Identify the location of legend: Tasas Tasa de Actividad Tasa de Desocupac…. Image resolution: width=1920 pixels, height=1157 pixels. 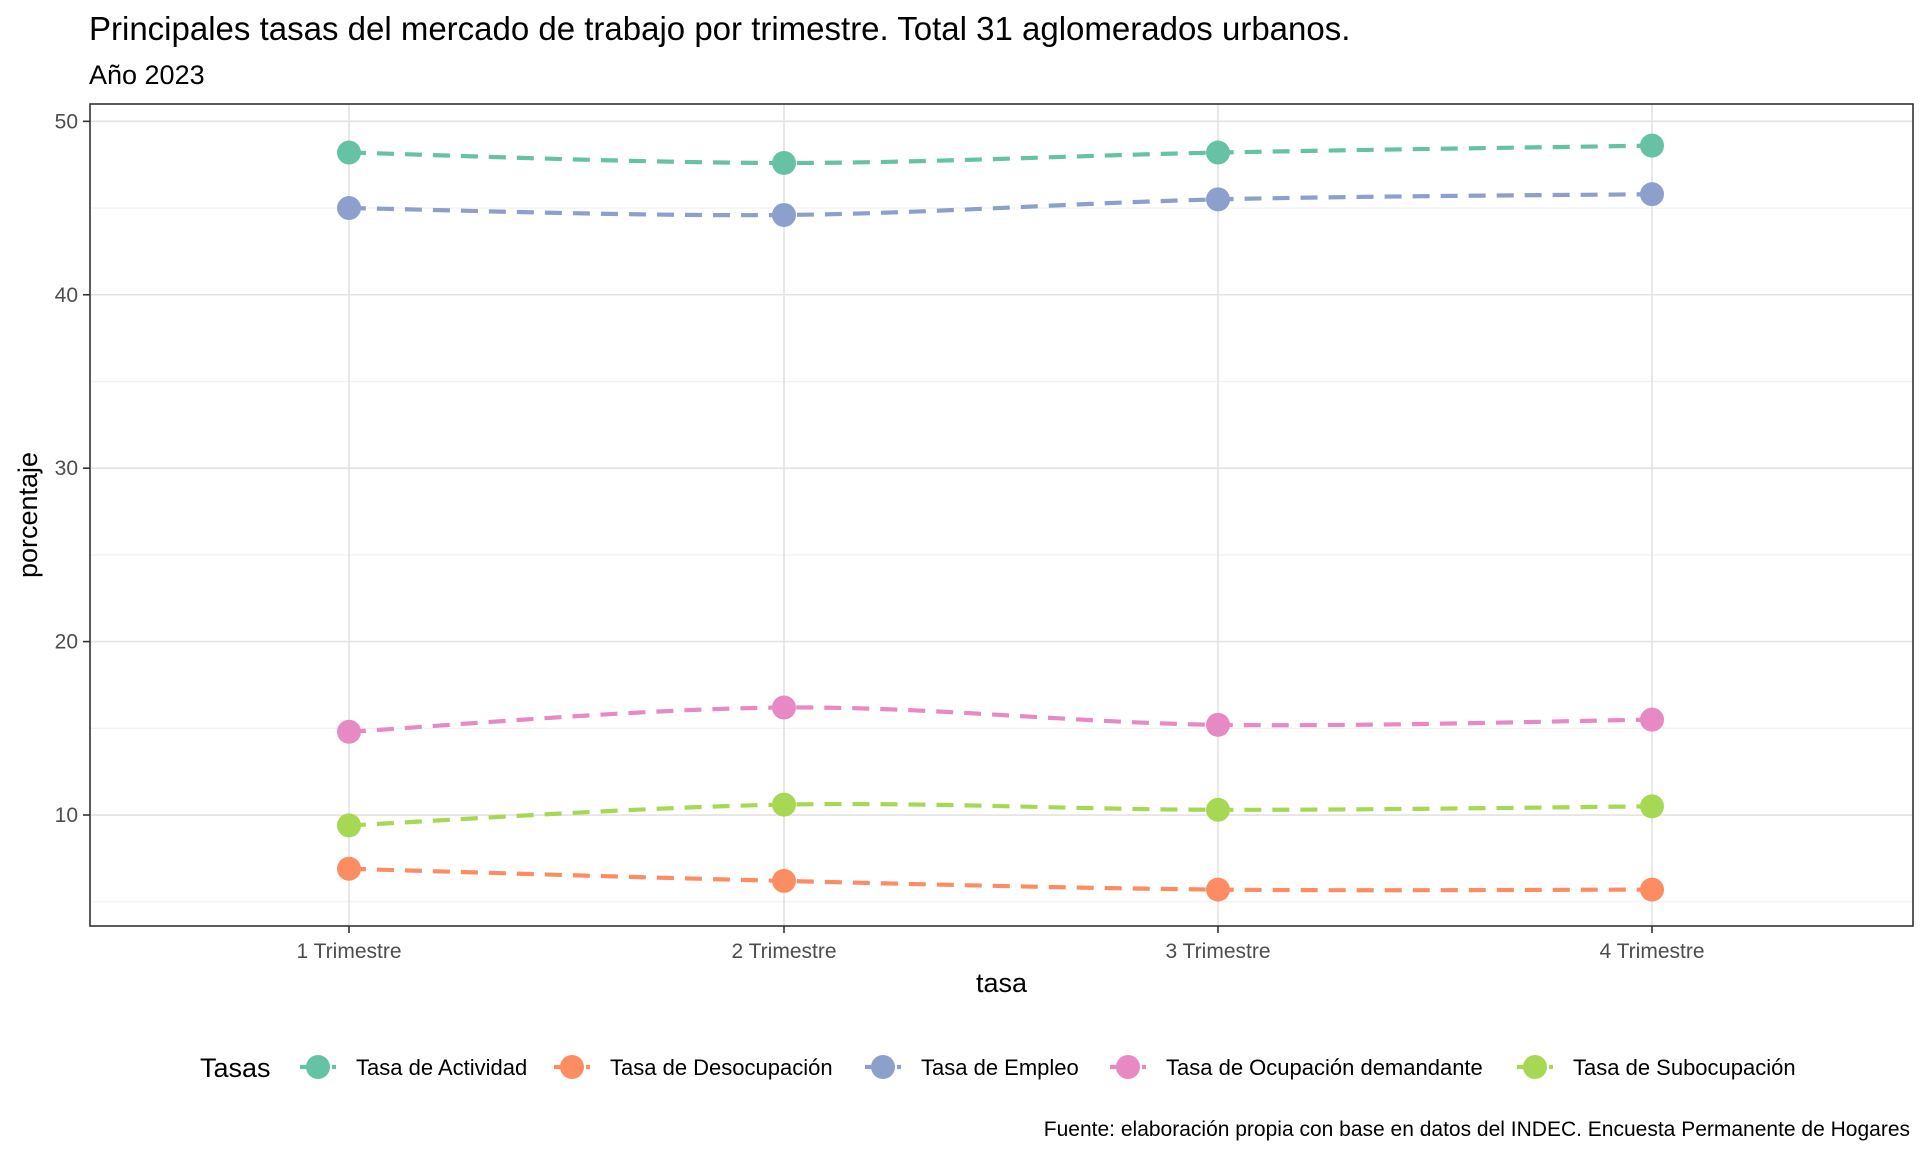
(998, 1068).